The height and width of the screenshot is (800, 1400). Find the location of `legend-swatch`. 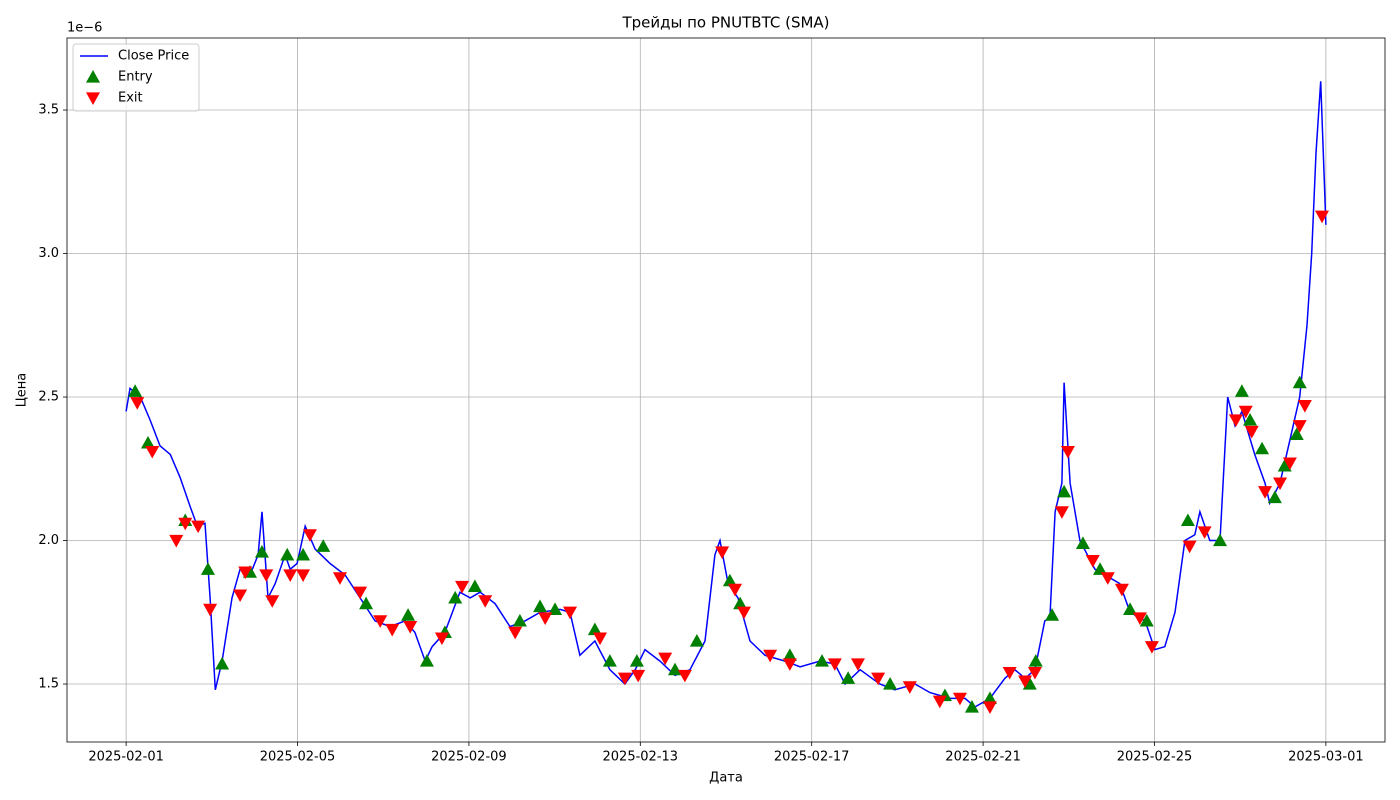

legend-swatch is located at coordinates (93, 76).